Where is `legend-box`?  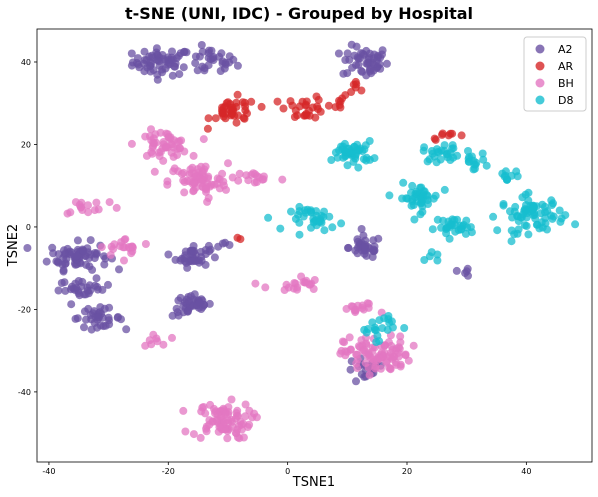 legend-box is located at coordinates (555, 74).